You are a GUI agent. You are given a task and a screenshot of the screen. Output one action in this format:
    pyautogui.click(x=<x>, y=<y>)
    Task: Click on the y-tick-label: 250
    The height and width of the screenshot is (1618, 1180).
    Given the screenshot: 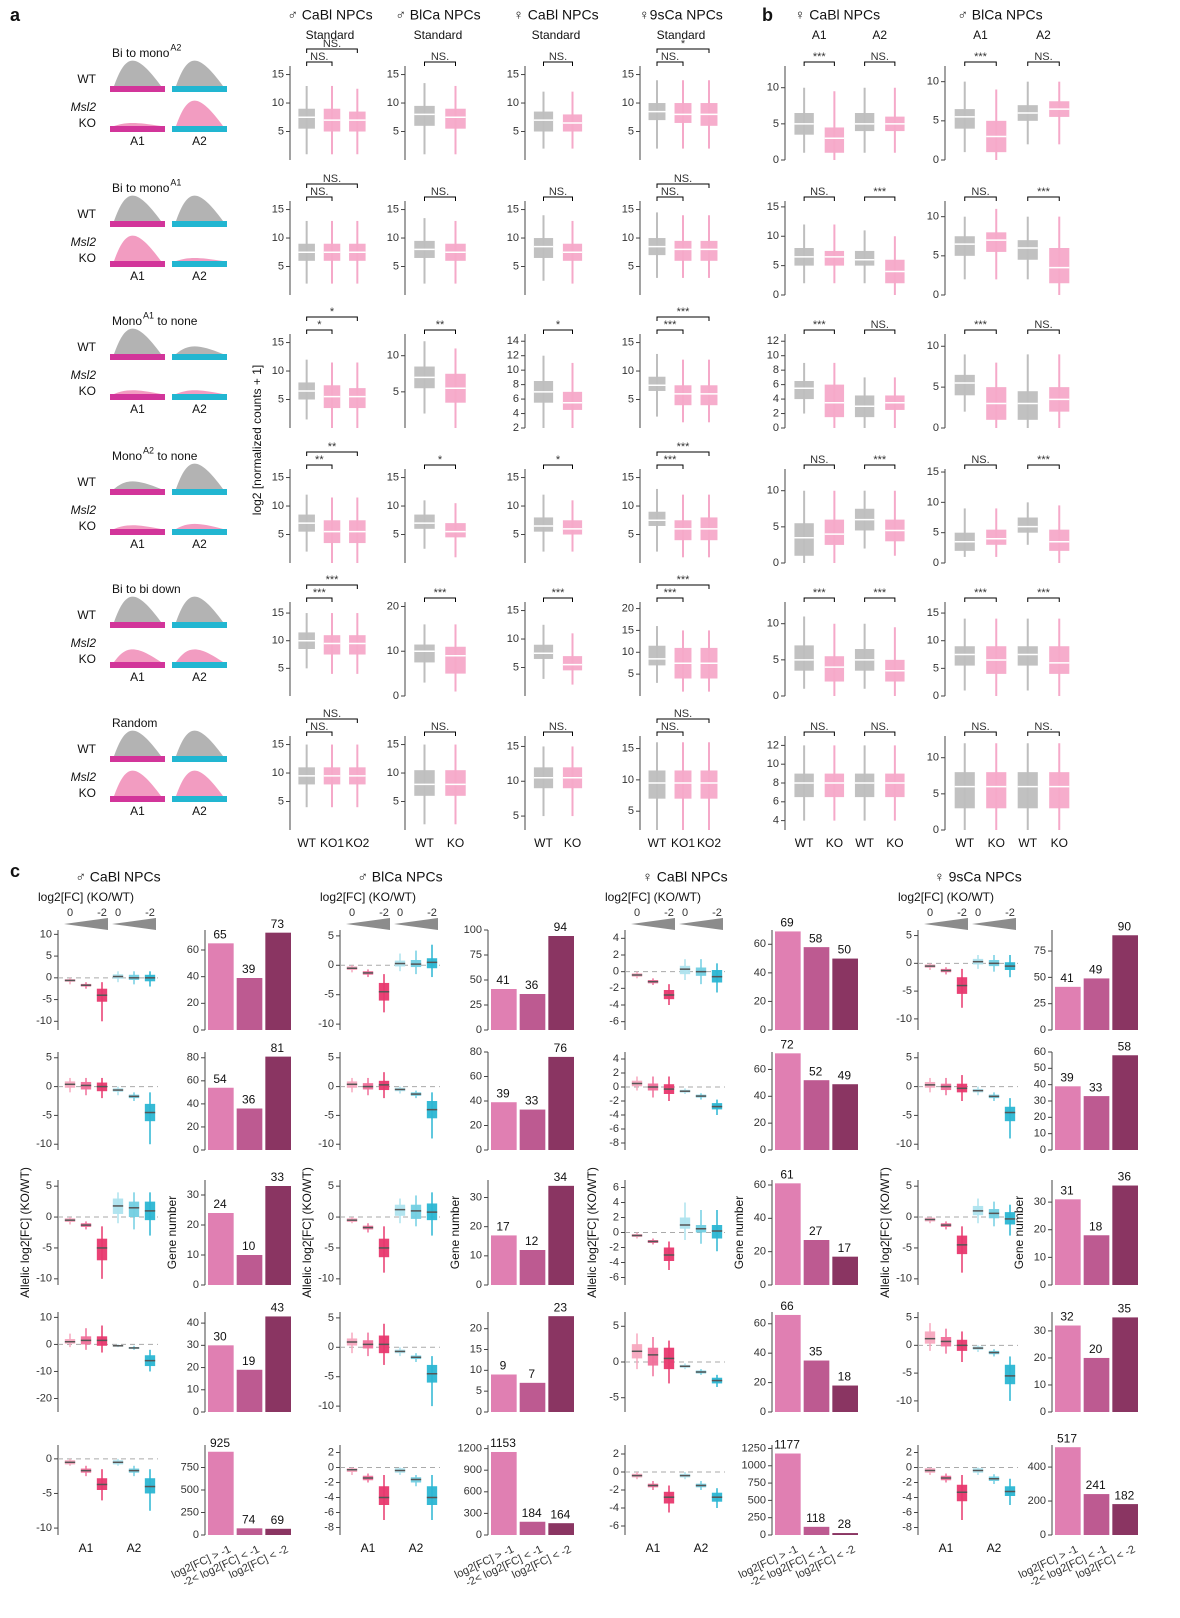 What is the action you would take?
    pyautogui.click(x=190, y=1512)
    